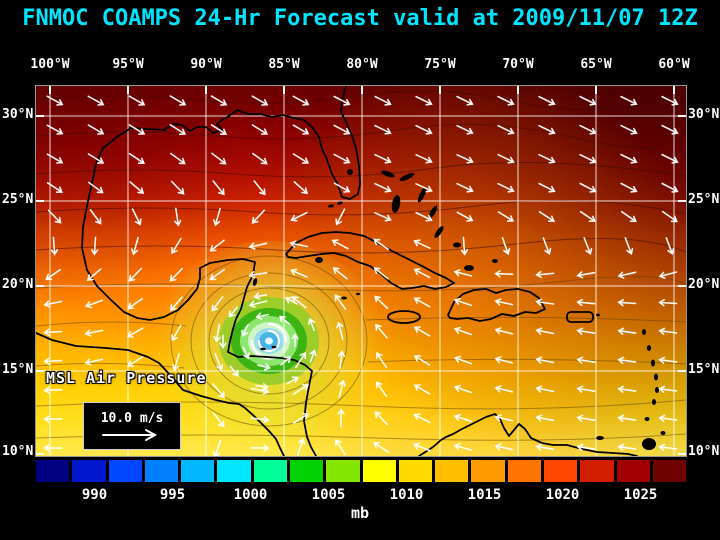 The image size is (720, 540). What do you see at coordinates (704, 451) in the screenshot?
I see `lat-tick-label-right: 10°N` at bounding box center [704, 451].